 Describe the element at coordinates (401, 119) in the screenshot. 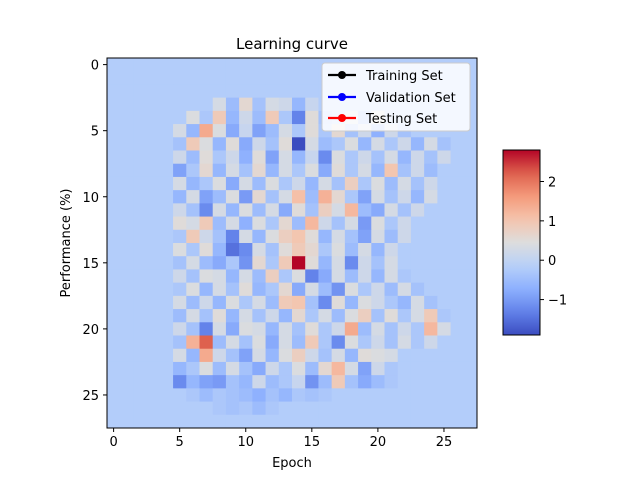

I see `legend-label-testing: Testing Set` at that location.